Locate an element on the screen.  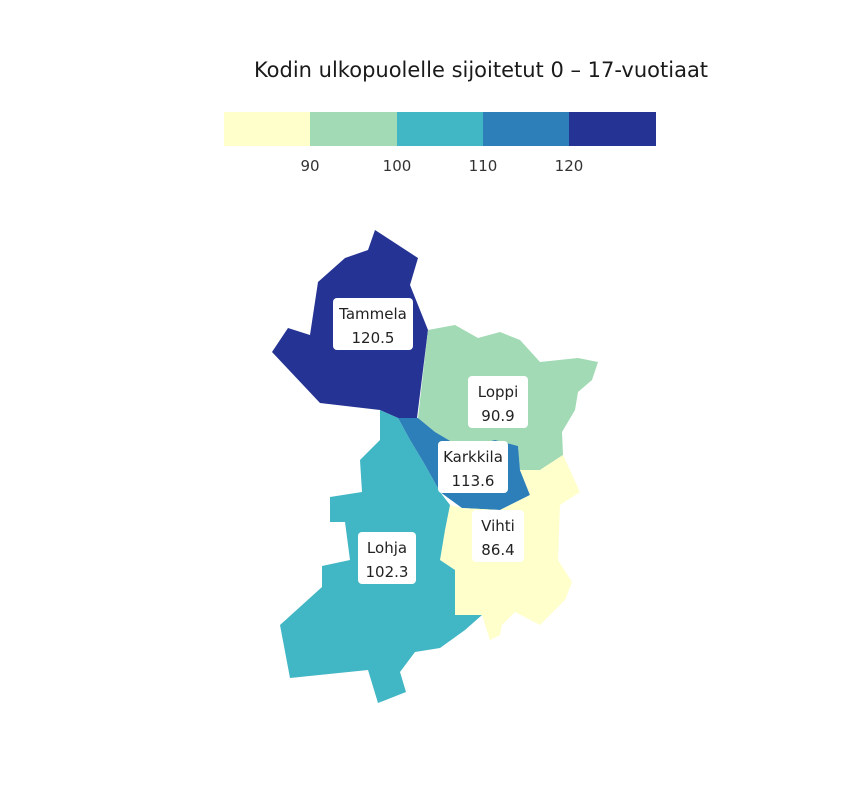
label-karkkila: Karkkila 113.6 is located at coordinates (473, 467).